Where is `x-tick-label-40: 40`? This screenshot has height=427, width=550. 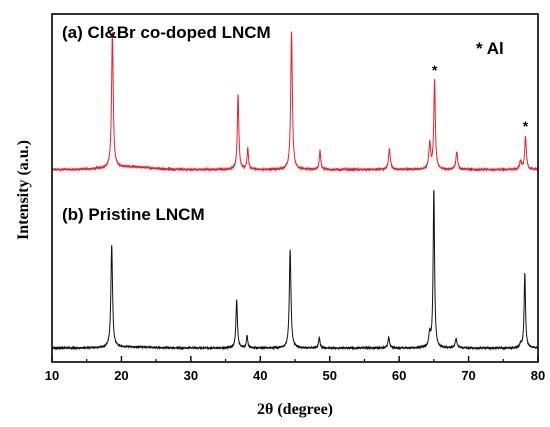
x-tick-label-40: 40 is located at coordinates (260, 375).